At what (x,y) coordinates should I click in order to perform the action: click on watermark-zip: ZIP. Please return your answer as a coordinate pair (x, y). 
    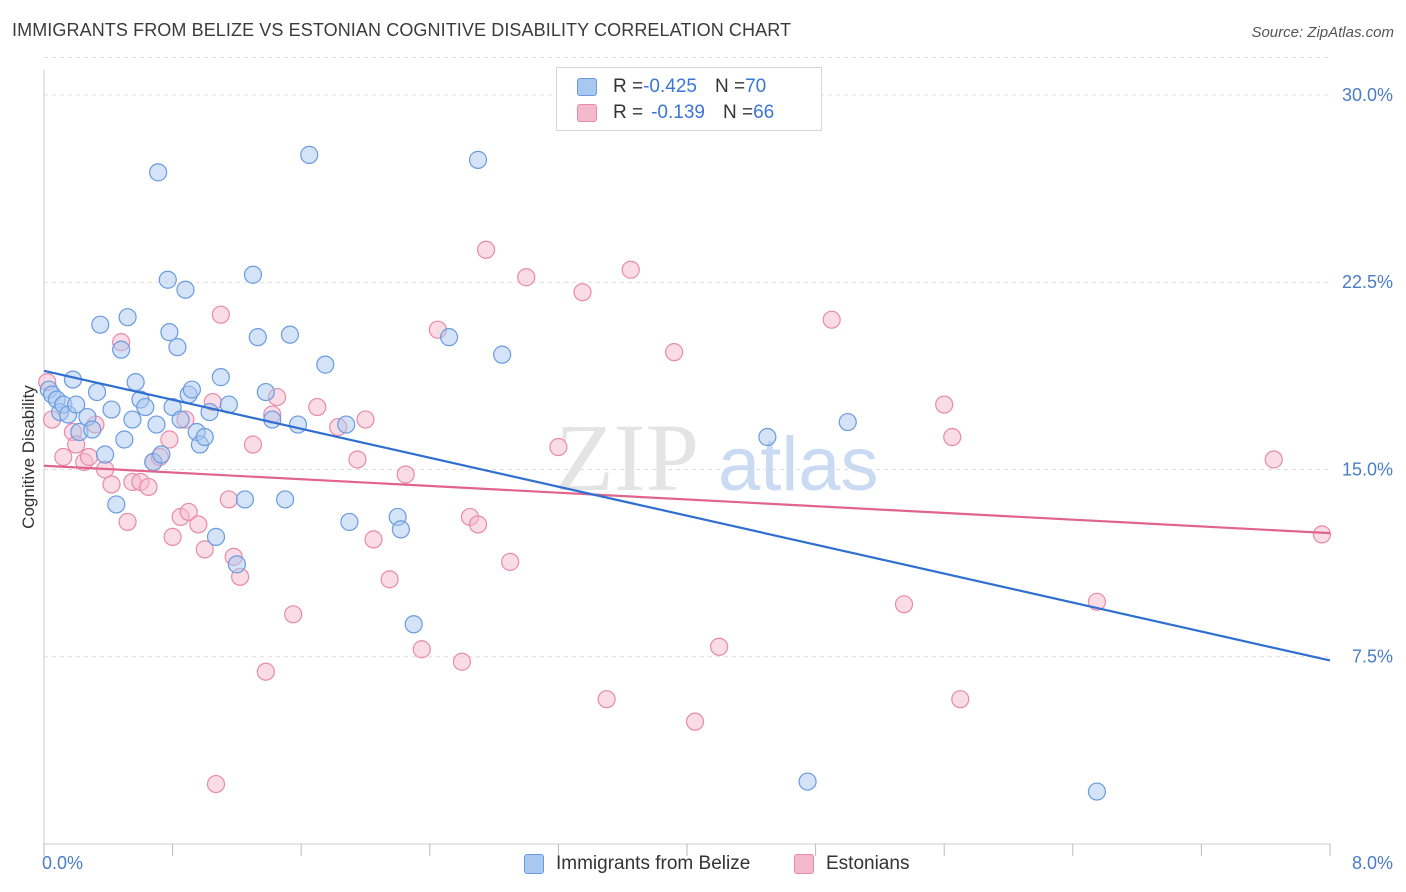
    Looking at the image, I should click on (627, 457).